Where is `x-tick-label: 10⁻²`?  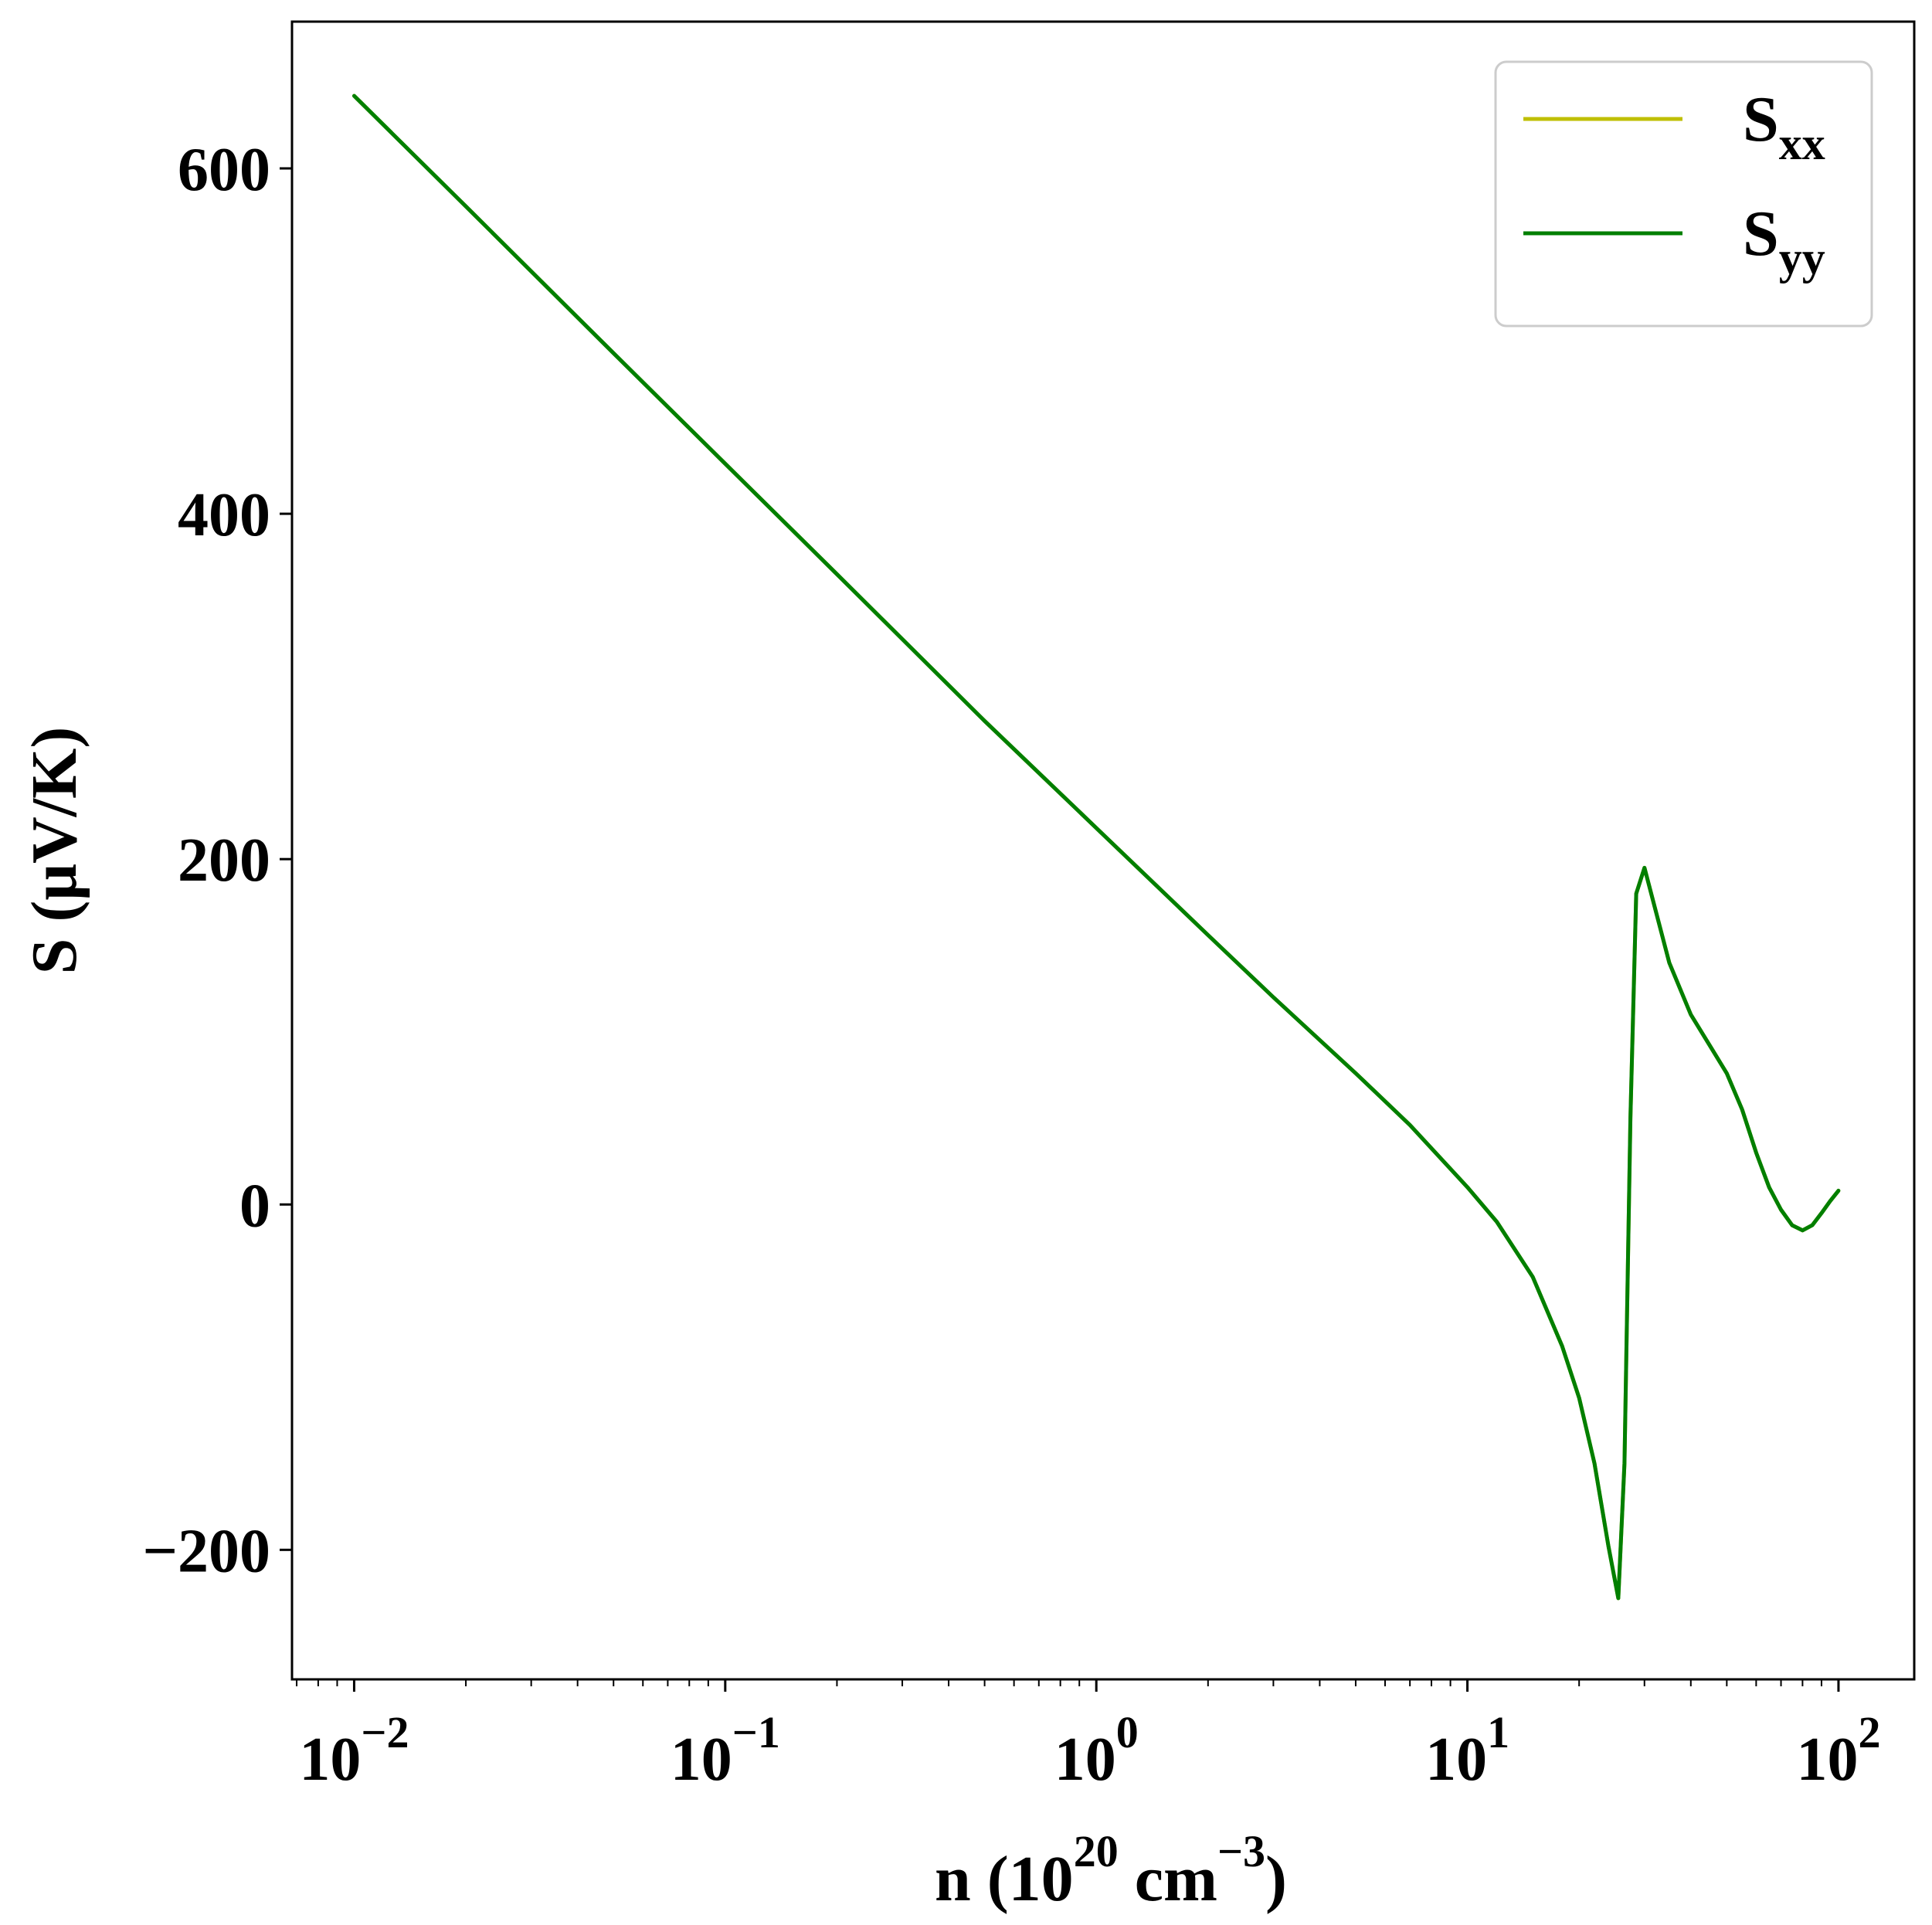 x-tick-label: 10⁻² is located at coordinates (354, 1750).